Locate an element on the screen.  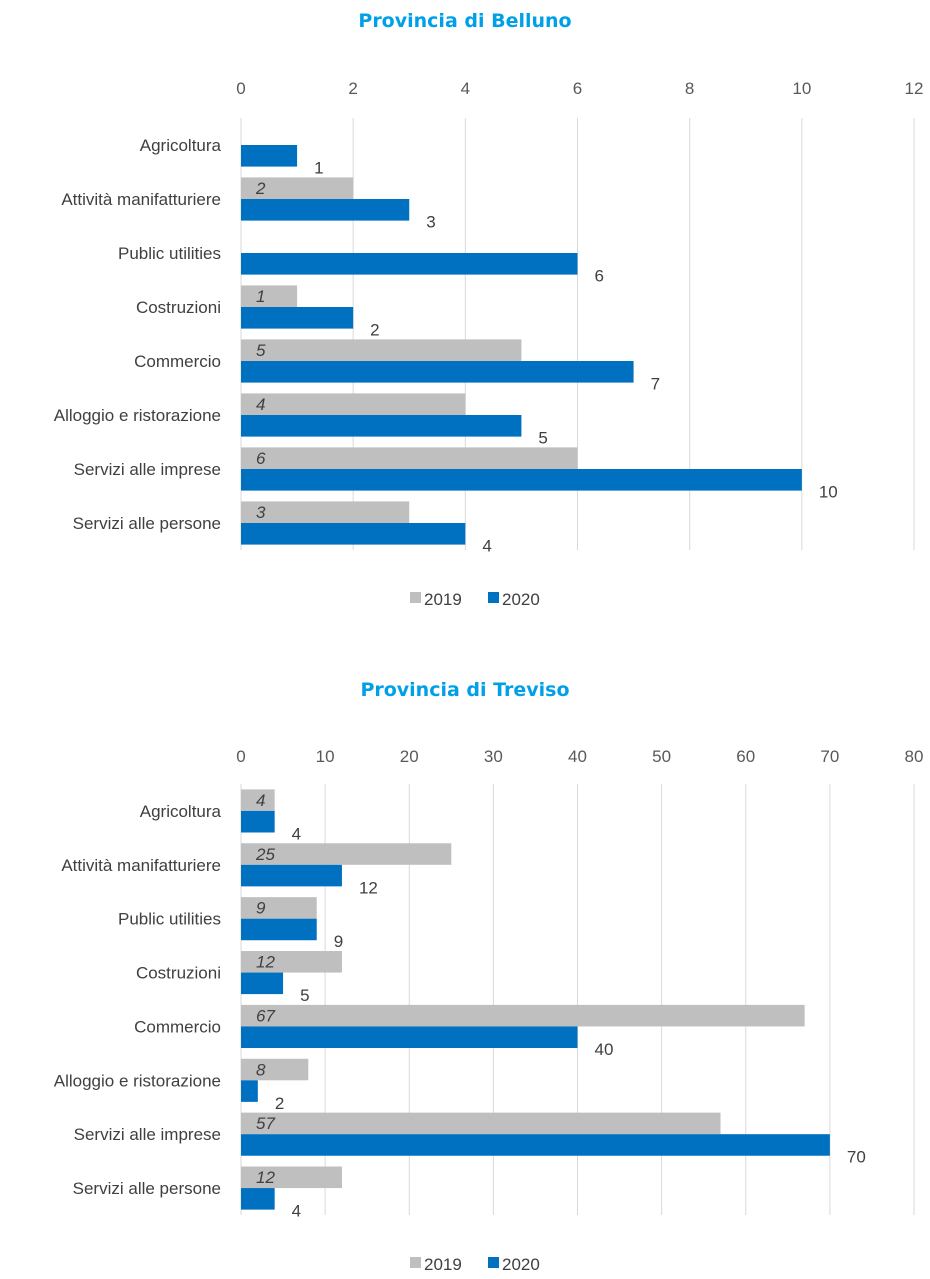
data-label-2019: 8 is located at coordinates (261, 1069).